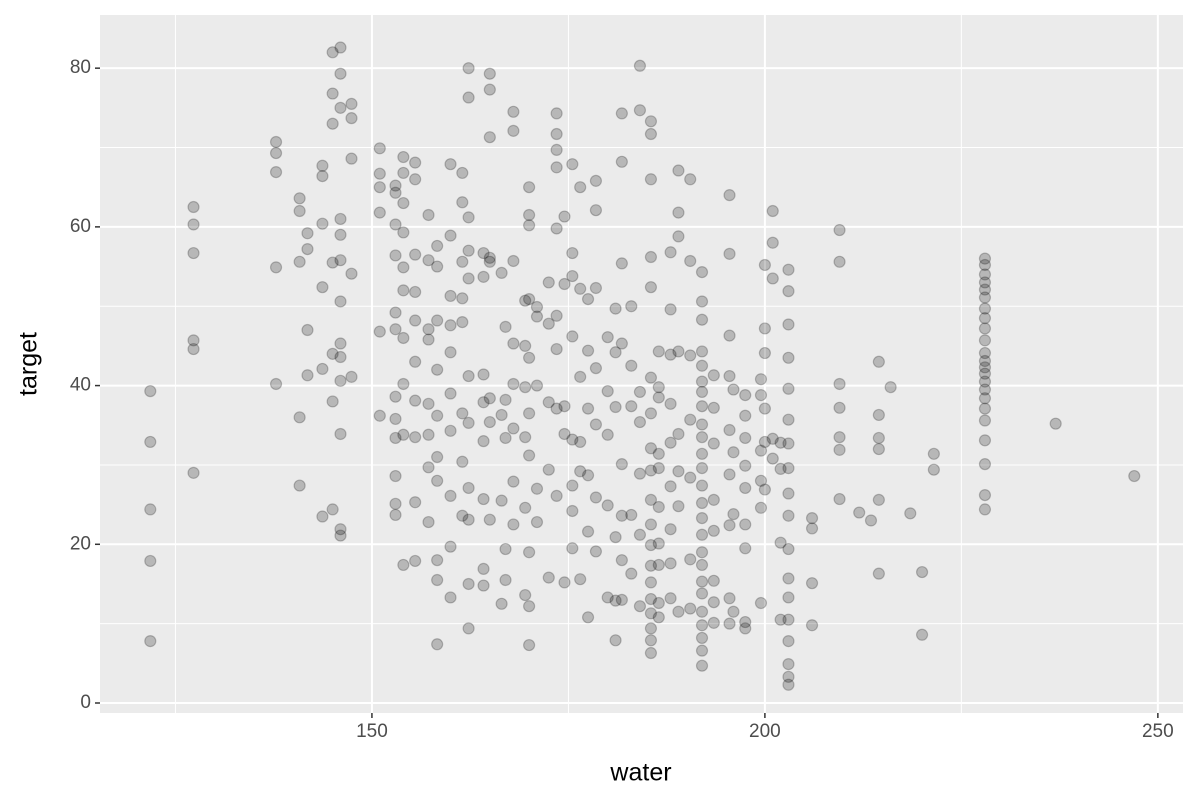 This screenshot has height=800, width=1200. Describe the element at coordinates (640, 773) in the screenshot. I see `x-axis-title: water` at that location.